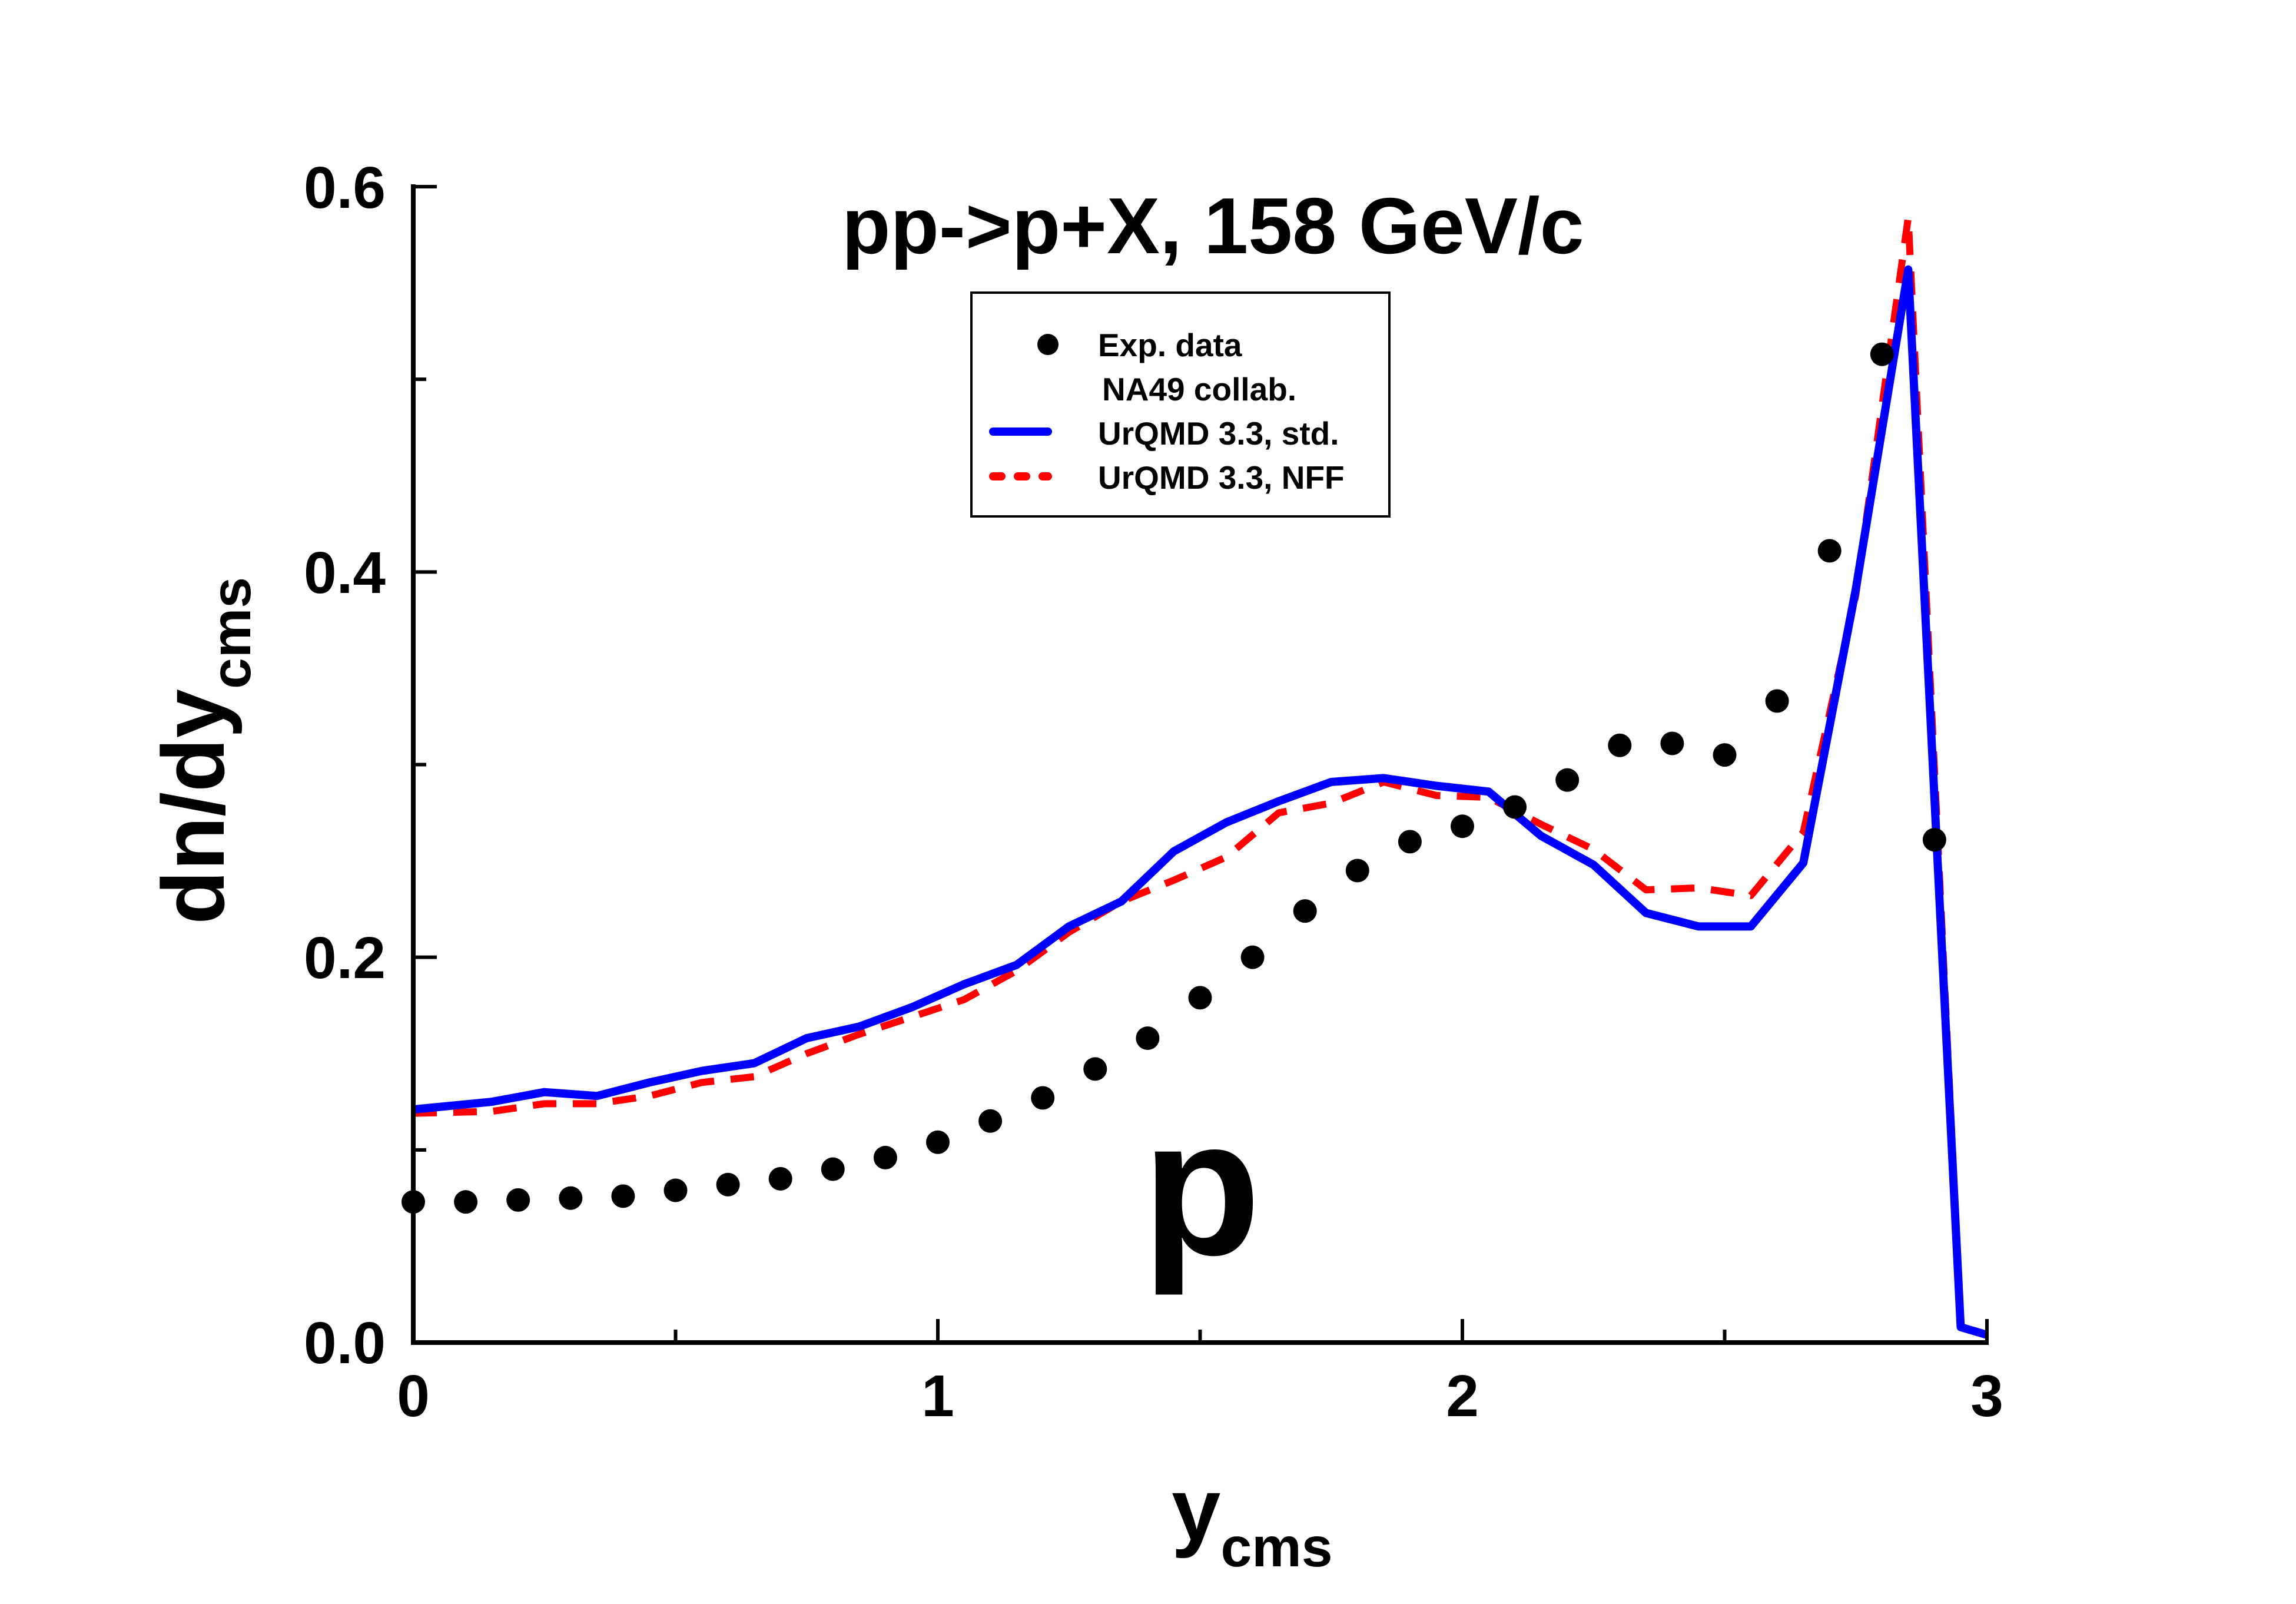  I want to click on y-tick-label: 0.4, so click(345, 573).